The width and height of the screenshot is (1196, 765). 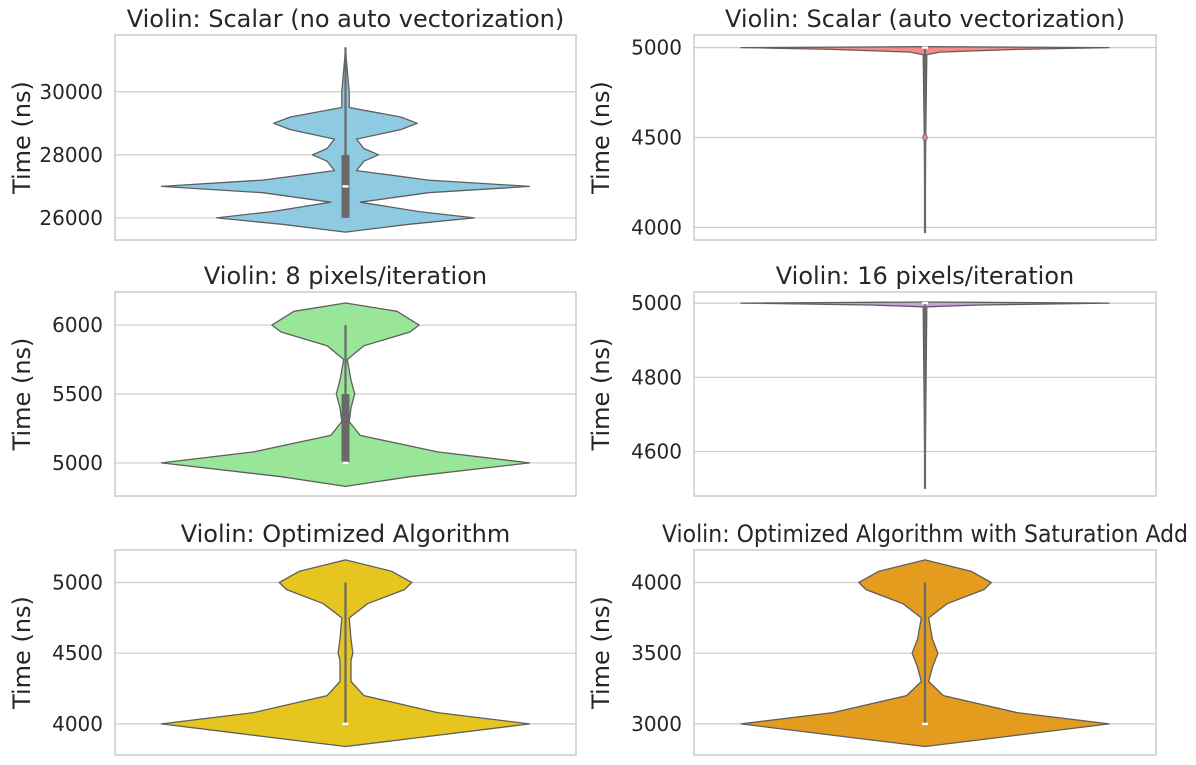 What do you see at coordinates (656, 377) in the screenshot?
I see `y-tick-label: 4800` at bounding box center [656, 377].